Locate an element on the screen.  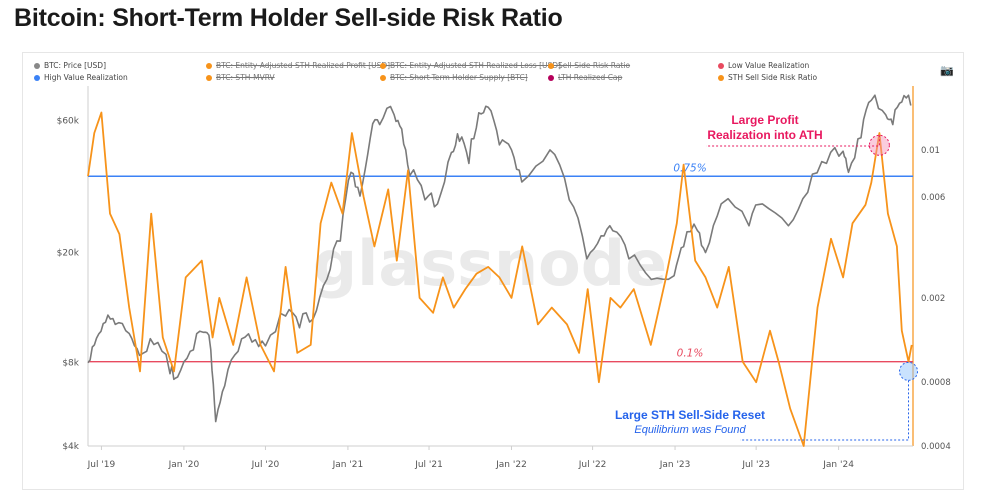
reset-annotation-subtitle: Equilibrium was Found is located at coordinates (690, 430).